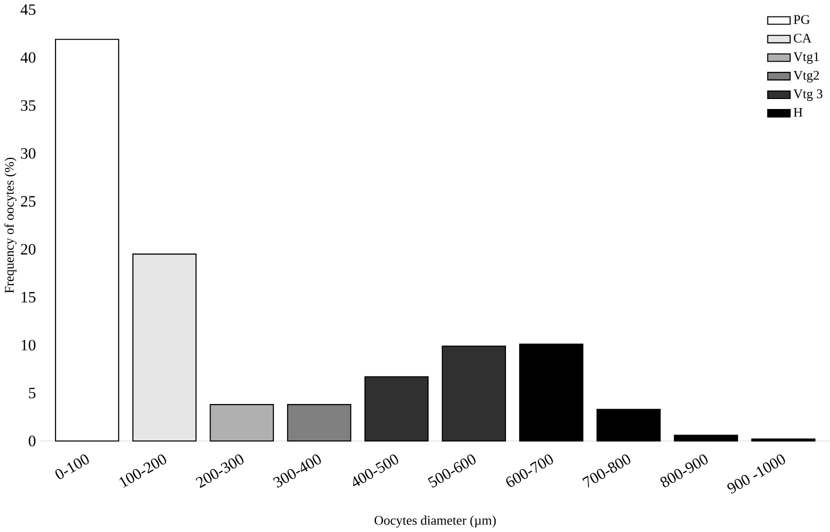 The image size is (830, 532). What do you see at coordinates (807, 95) in the screenshot?
I see `legend-label: Vtg 3` at bounding box center [807, 95].